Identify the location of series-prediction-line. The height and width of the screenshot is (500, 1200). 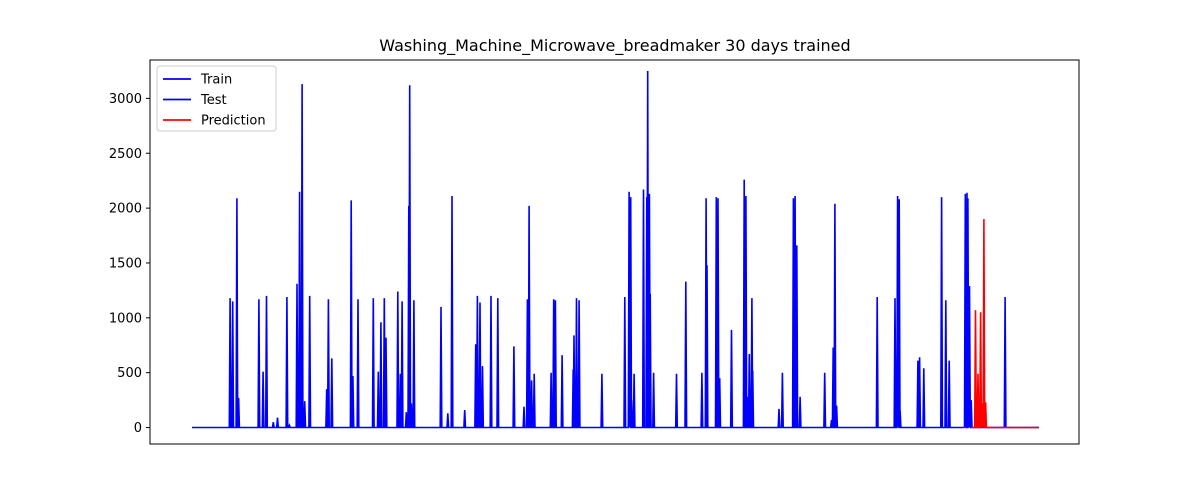
(1005, 324).